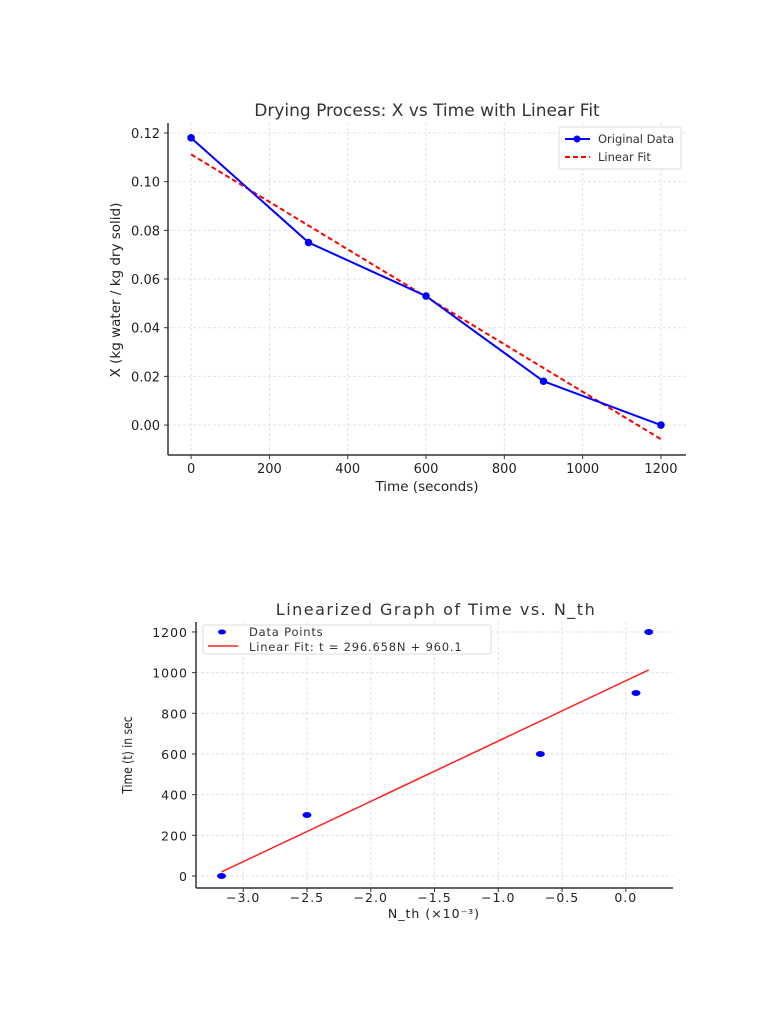  I want to click on x-tick-label: −2.5, so click(307, 897).